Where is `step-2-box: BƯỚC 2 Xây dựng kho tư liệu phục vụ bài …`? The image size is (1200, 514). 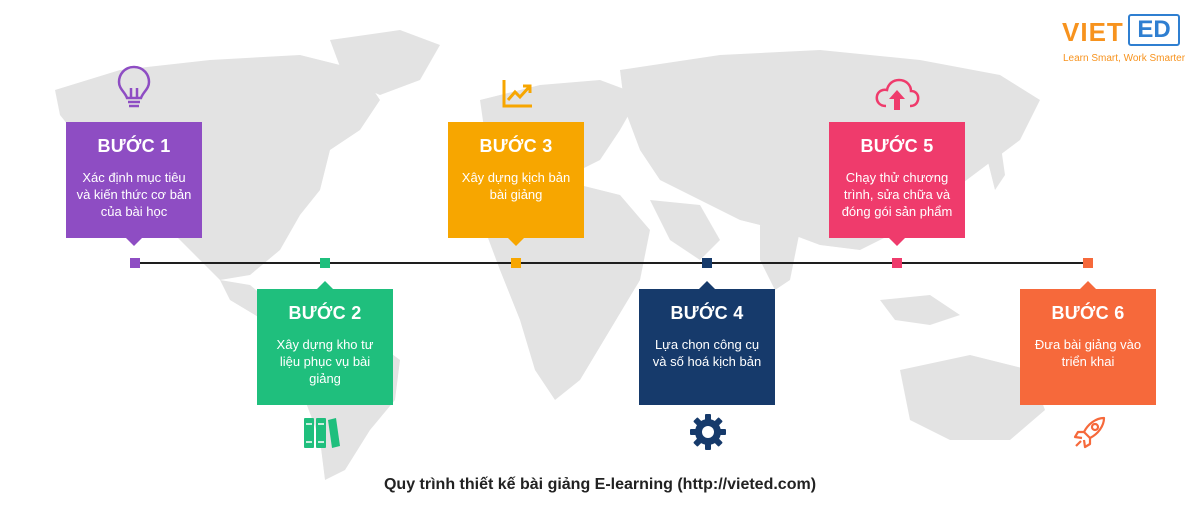 step-2-box: BƯỚC 2 Xây dựng kho tư liệu phục vụ bài … is located at coordinates (325, 343).